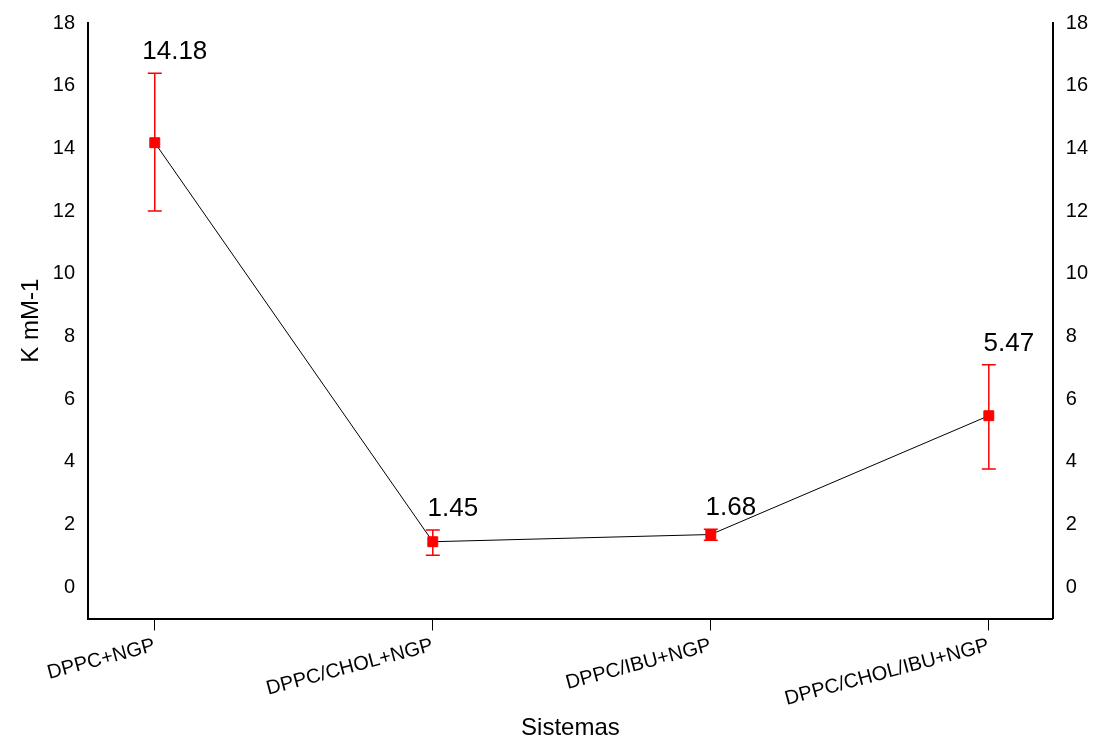 Image resolution: width=1109 pixels, height=755 pixels. Describe the element at coordinates (64, 21) in the screenshot. I see `y-tick-label: 18` at that location.